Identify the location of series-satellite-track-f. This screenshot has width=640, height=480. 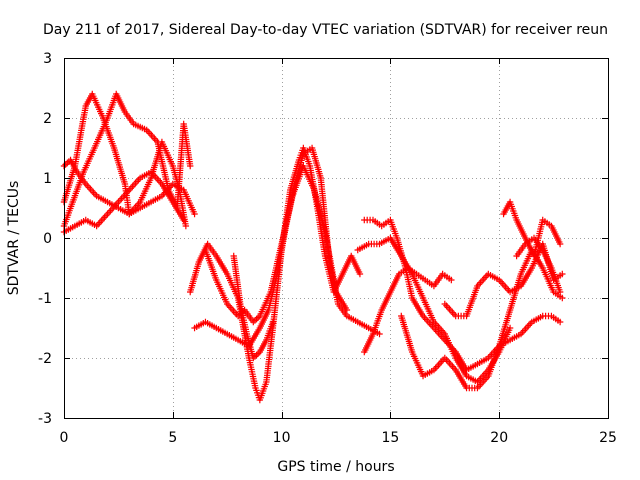
(287, 247).